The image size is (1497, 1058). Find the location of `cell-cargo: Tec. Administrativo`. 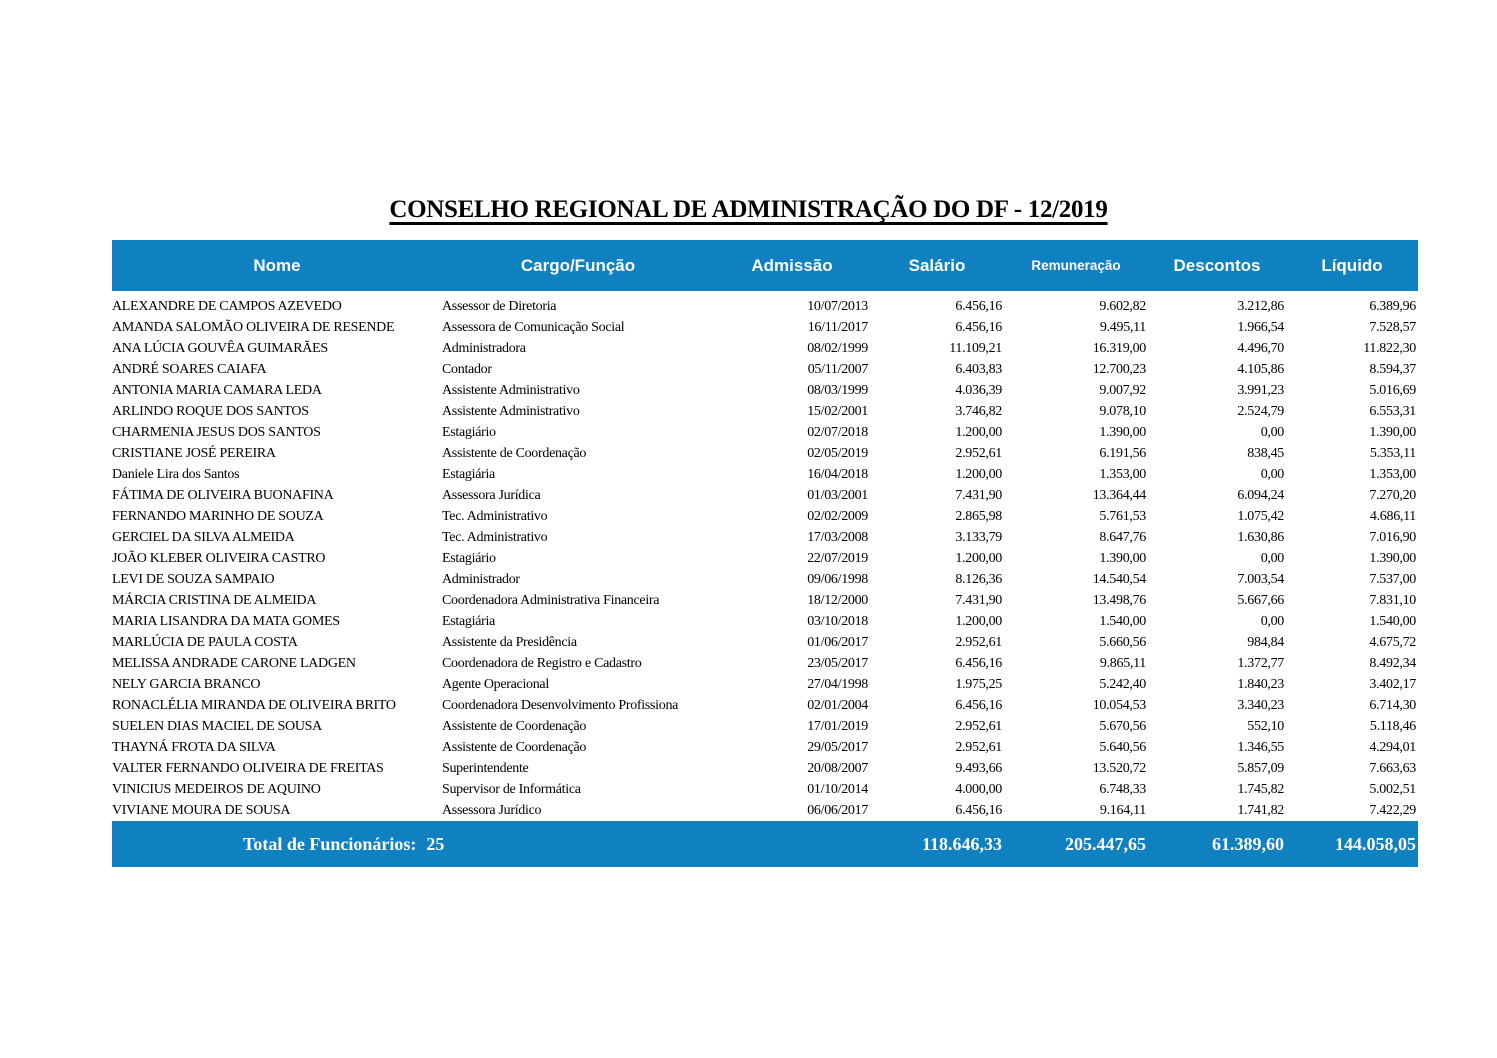

cell-cargo: Tec. Administrativo is located at coordinates (495, 516).